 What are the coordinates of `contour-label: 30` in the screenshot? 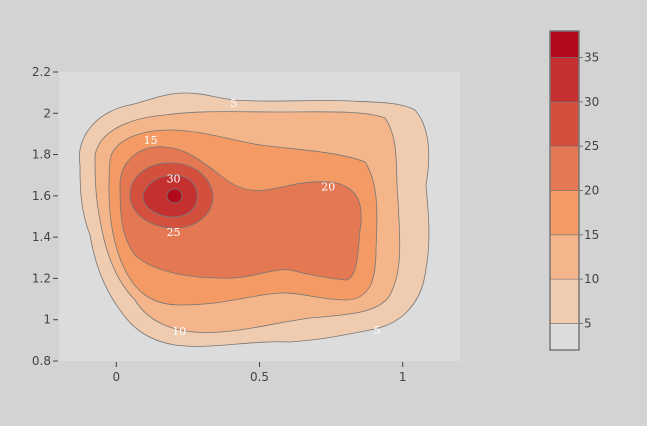 It's located at (174, 178).